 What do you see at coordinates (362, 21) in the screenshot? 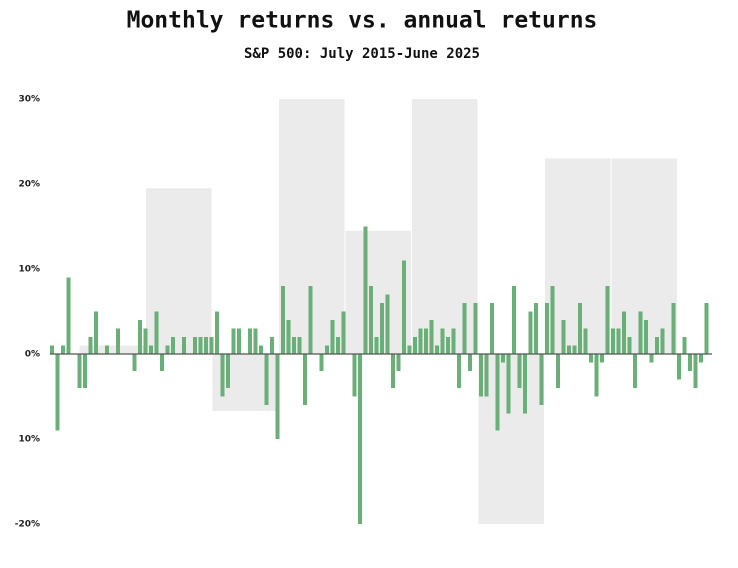
I see `chart-title: Monthly returns vs. annual returns` at bounding box center [362, 21].